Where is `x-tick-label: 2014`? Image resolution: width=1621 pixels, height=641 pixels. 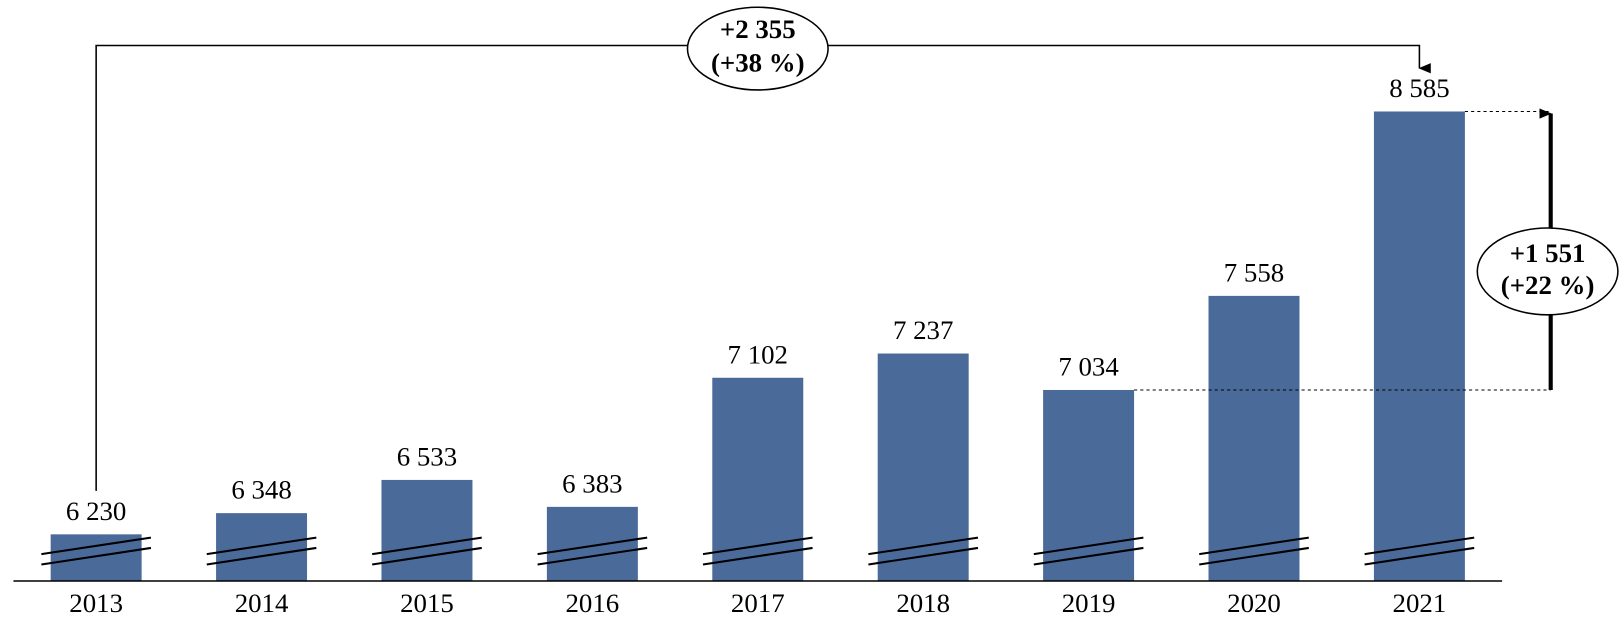
x-tick-label: 2014 is located at coordinates (262, 603).